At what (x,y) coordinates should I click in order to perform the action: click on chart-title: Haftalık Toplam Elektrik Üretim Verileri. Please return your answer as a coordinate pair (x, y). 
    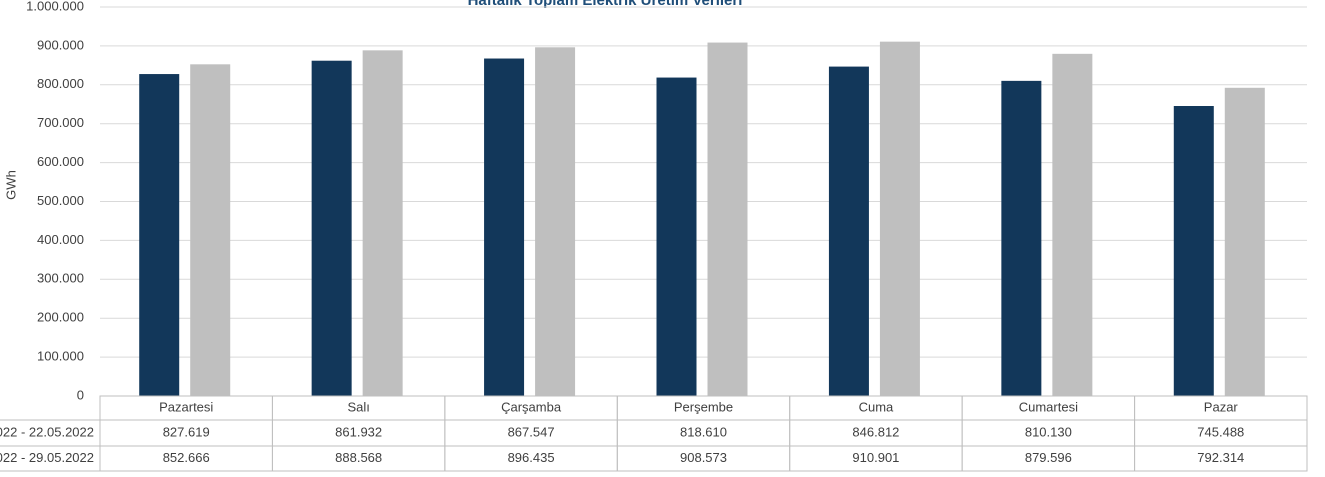
    Looking at the image, I should click on (605, 4).